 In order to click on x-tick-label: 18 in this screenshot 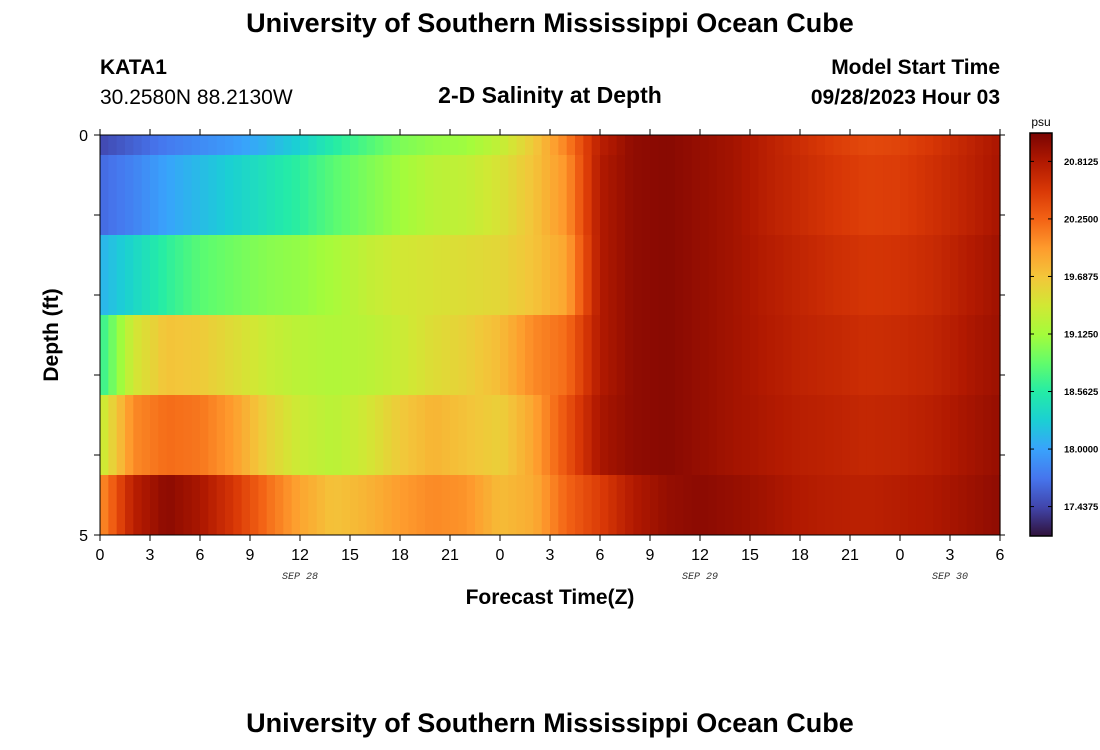, I will do `click(400, 555)`.